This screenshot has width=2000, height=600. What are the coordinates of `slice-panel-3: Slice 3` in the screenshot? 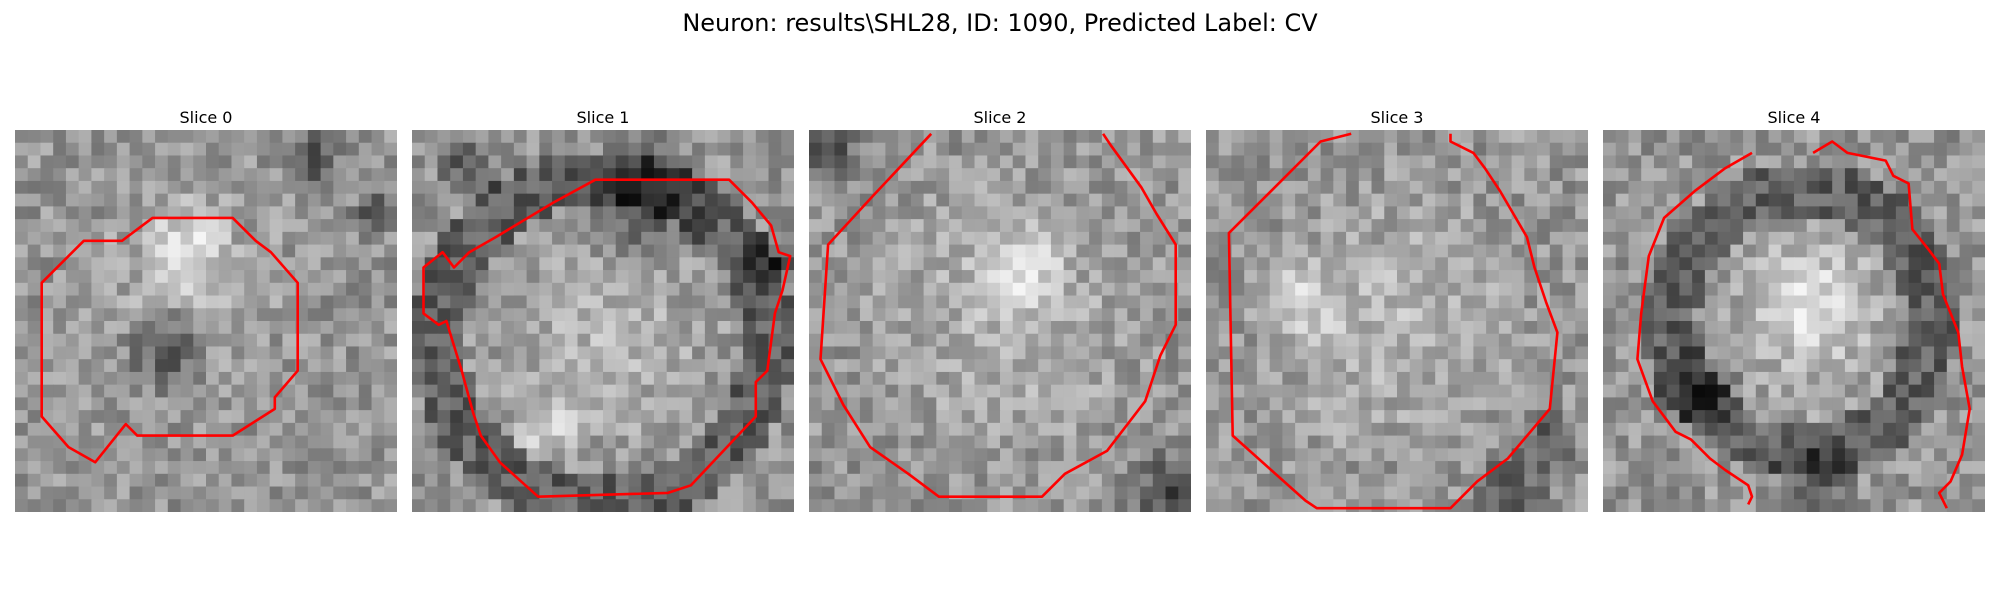 It's located at (1397, 310).